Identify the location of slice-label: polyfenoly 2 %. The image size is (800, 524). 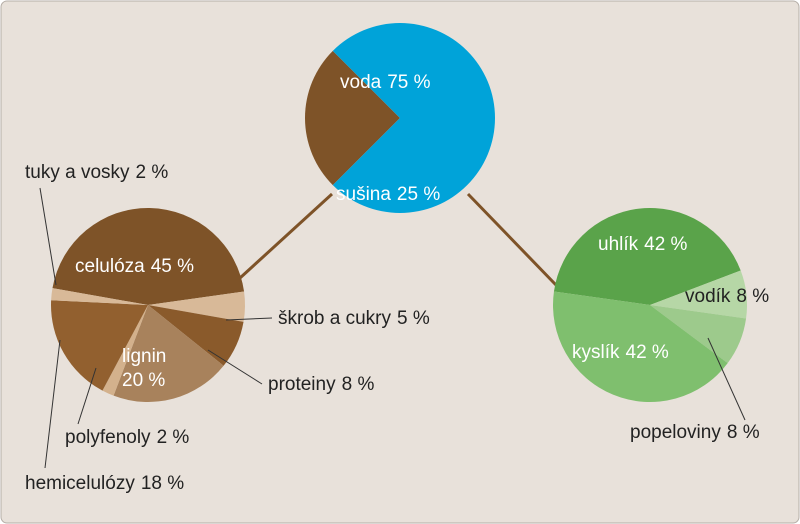
(127, 437).